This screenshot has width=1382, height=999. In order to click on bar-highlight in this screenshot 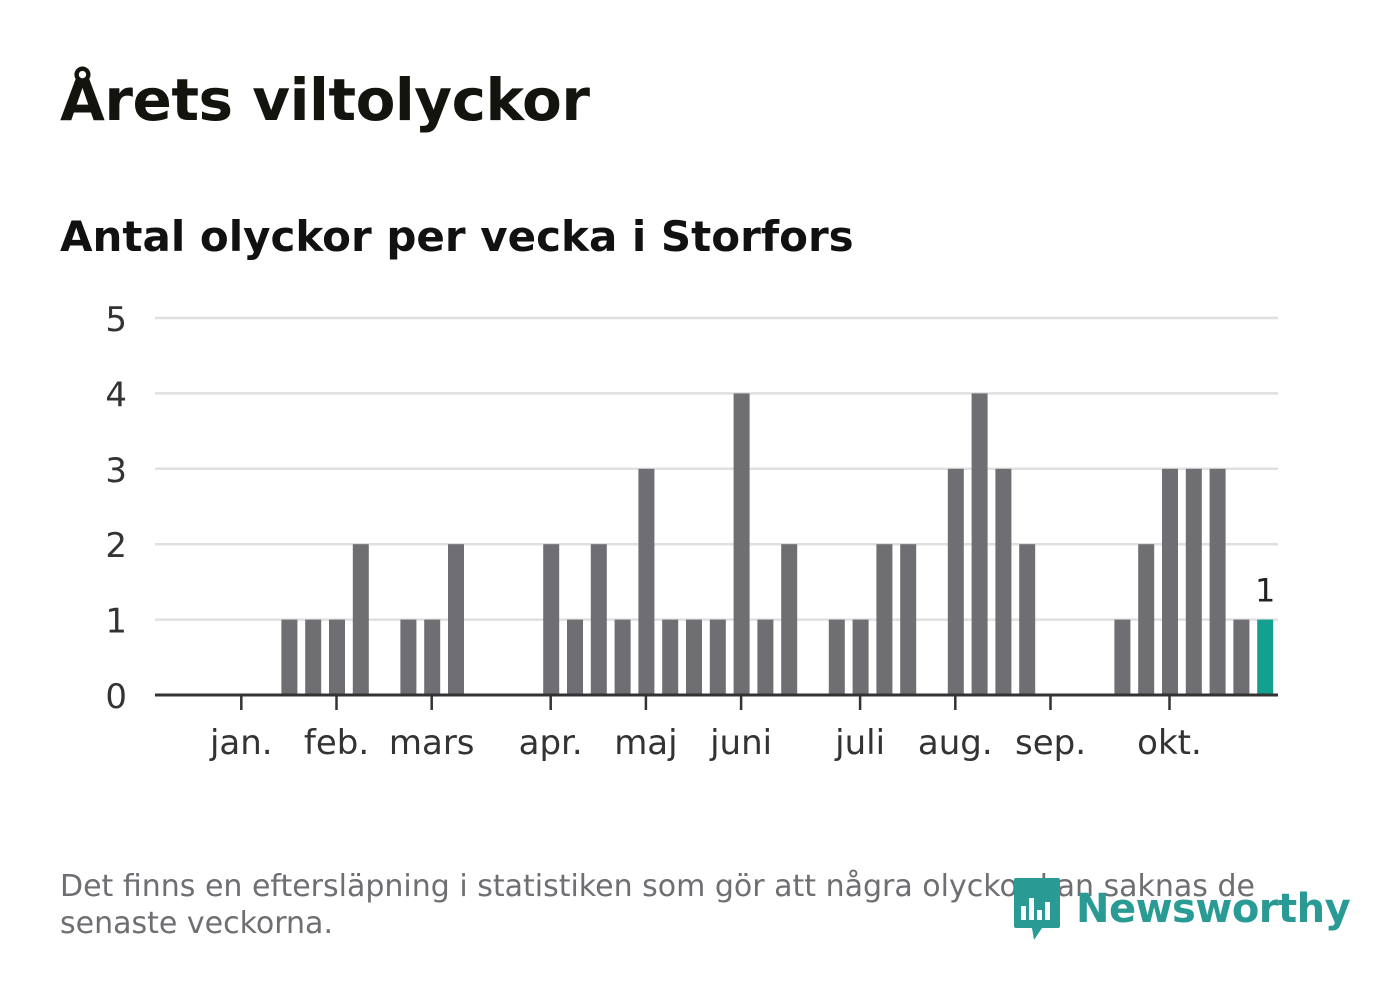, I will do `click(1265, 657)`.